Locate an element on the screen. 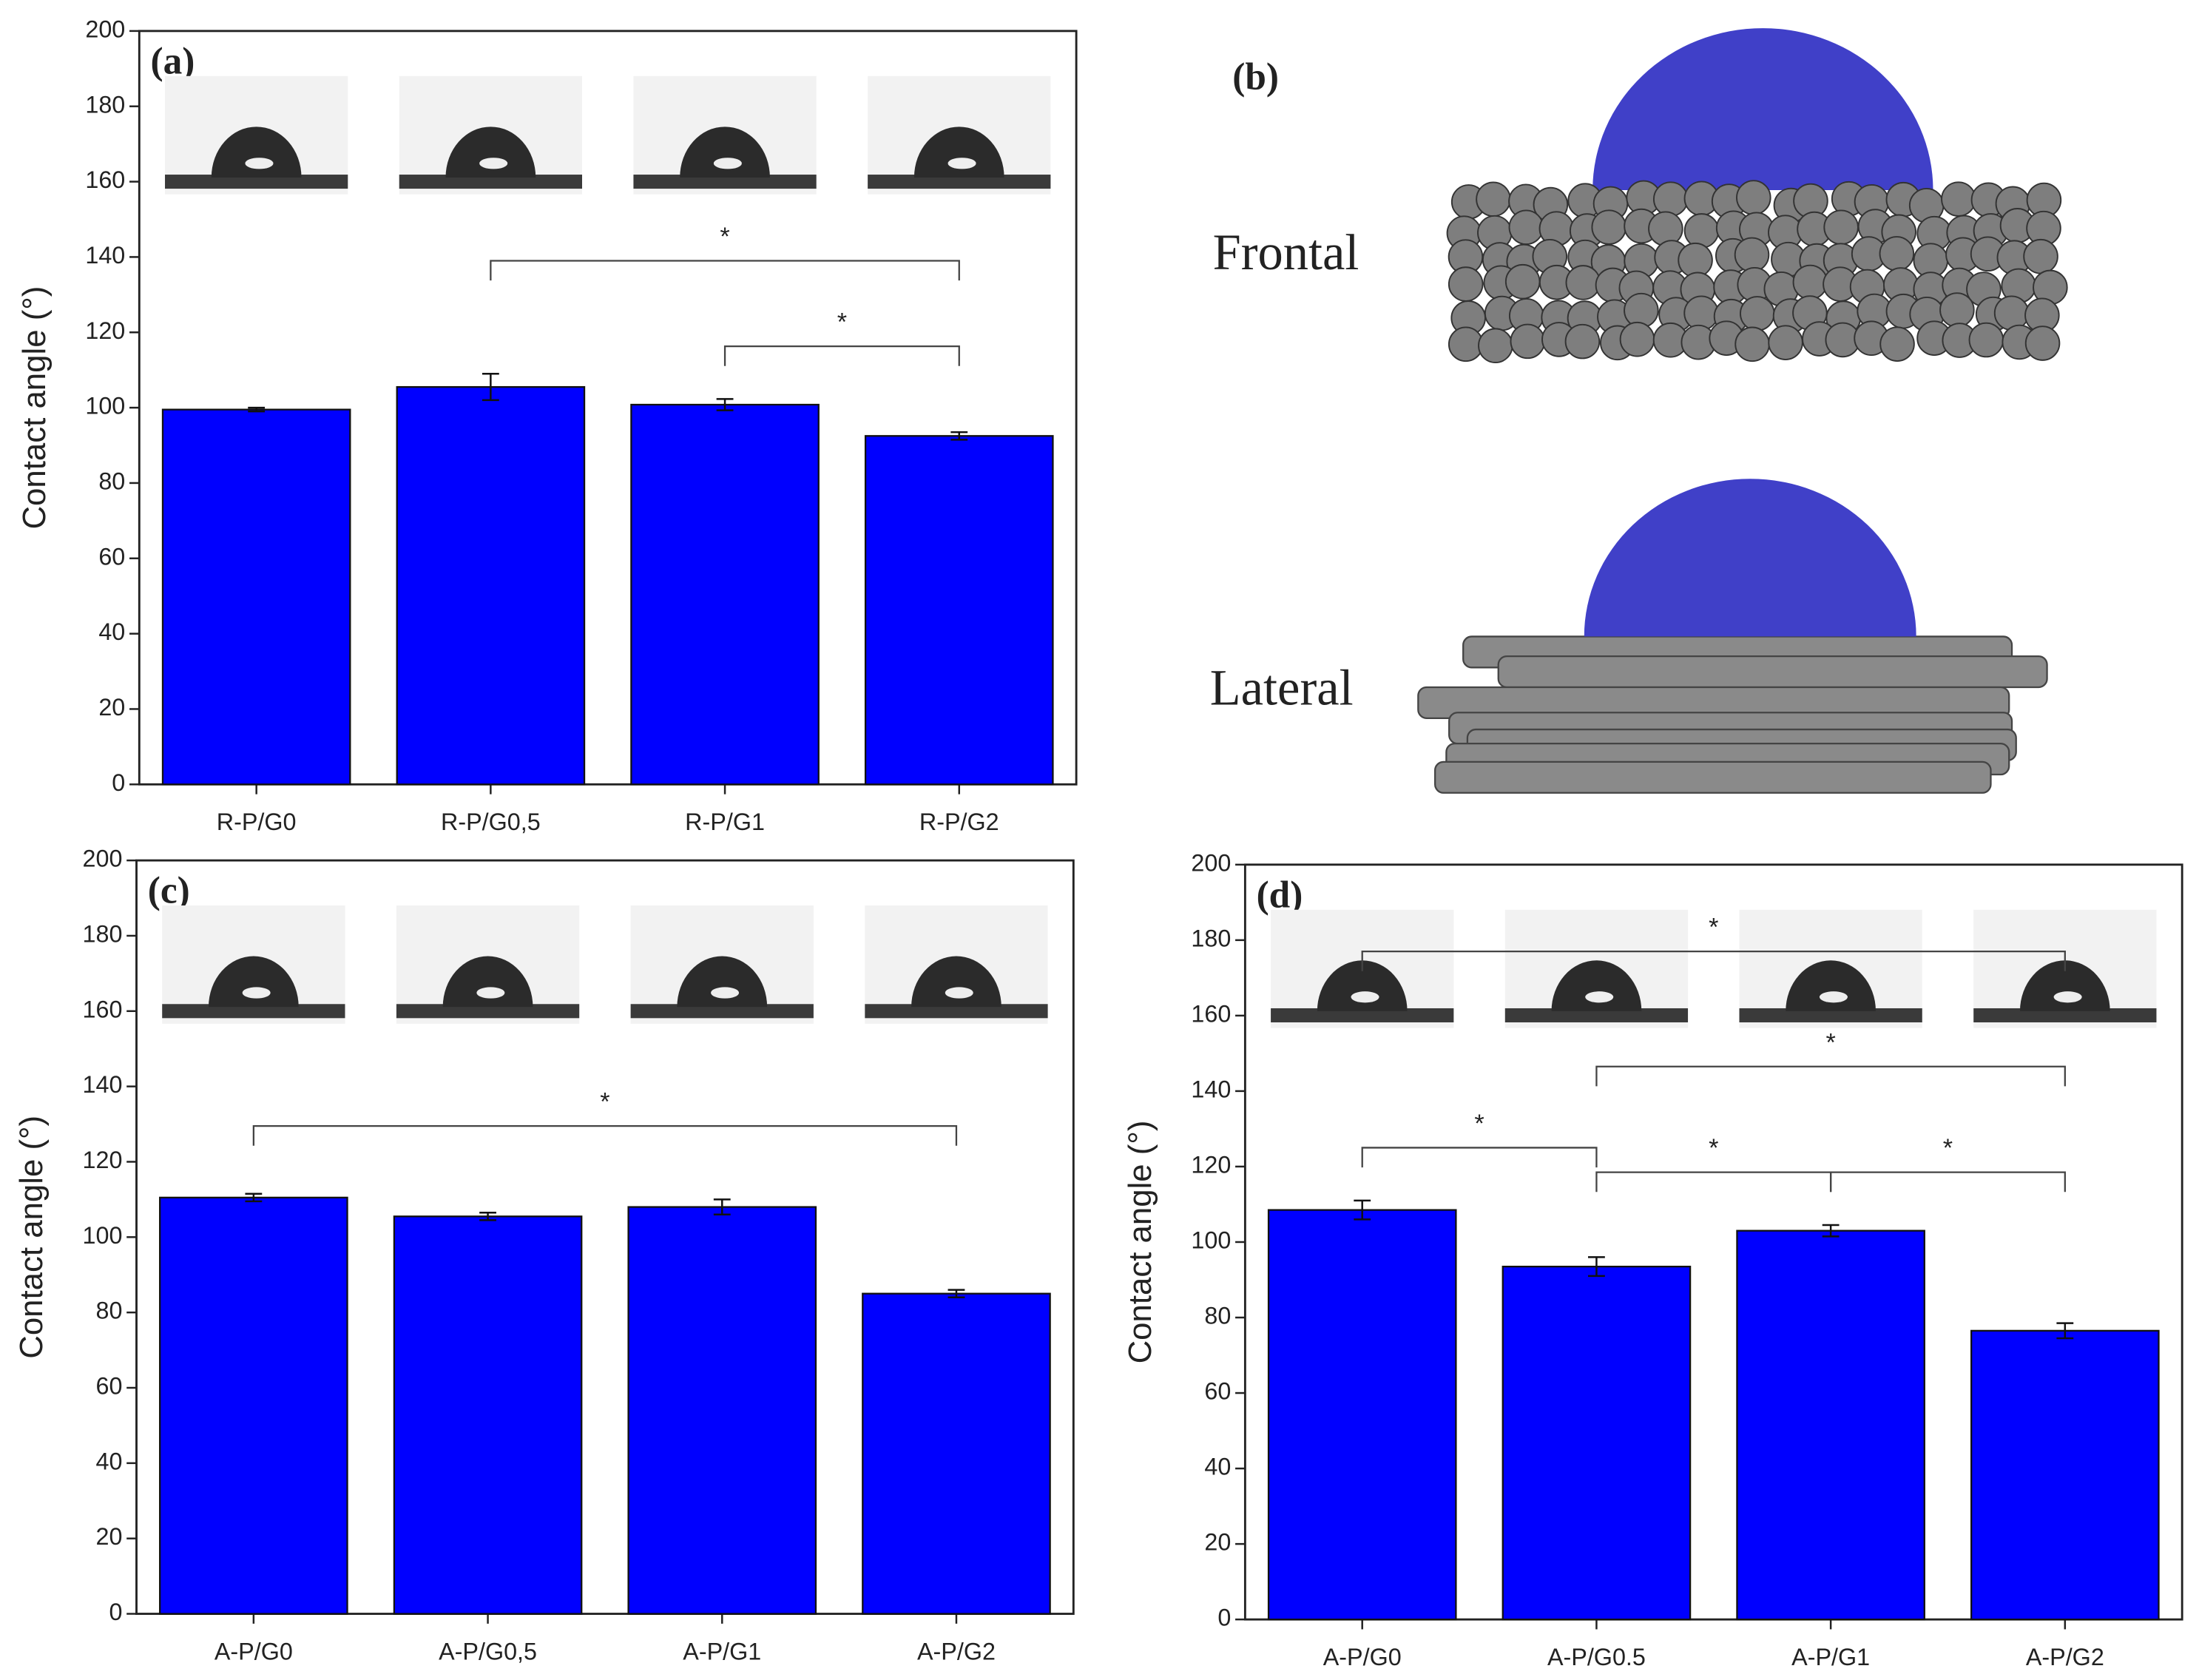 The width and height of the screenshot is (2199, 1680). x-tick-label: R-P/G0,5 is located at coordinates (491, 822).